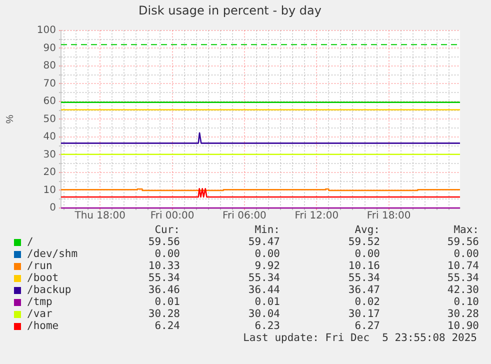  What do you see at coordinates (49, 290) in the screenshot?
I see `legend-label: /backup` at bounding box center [49, 290].